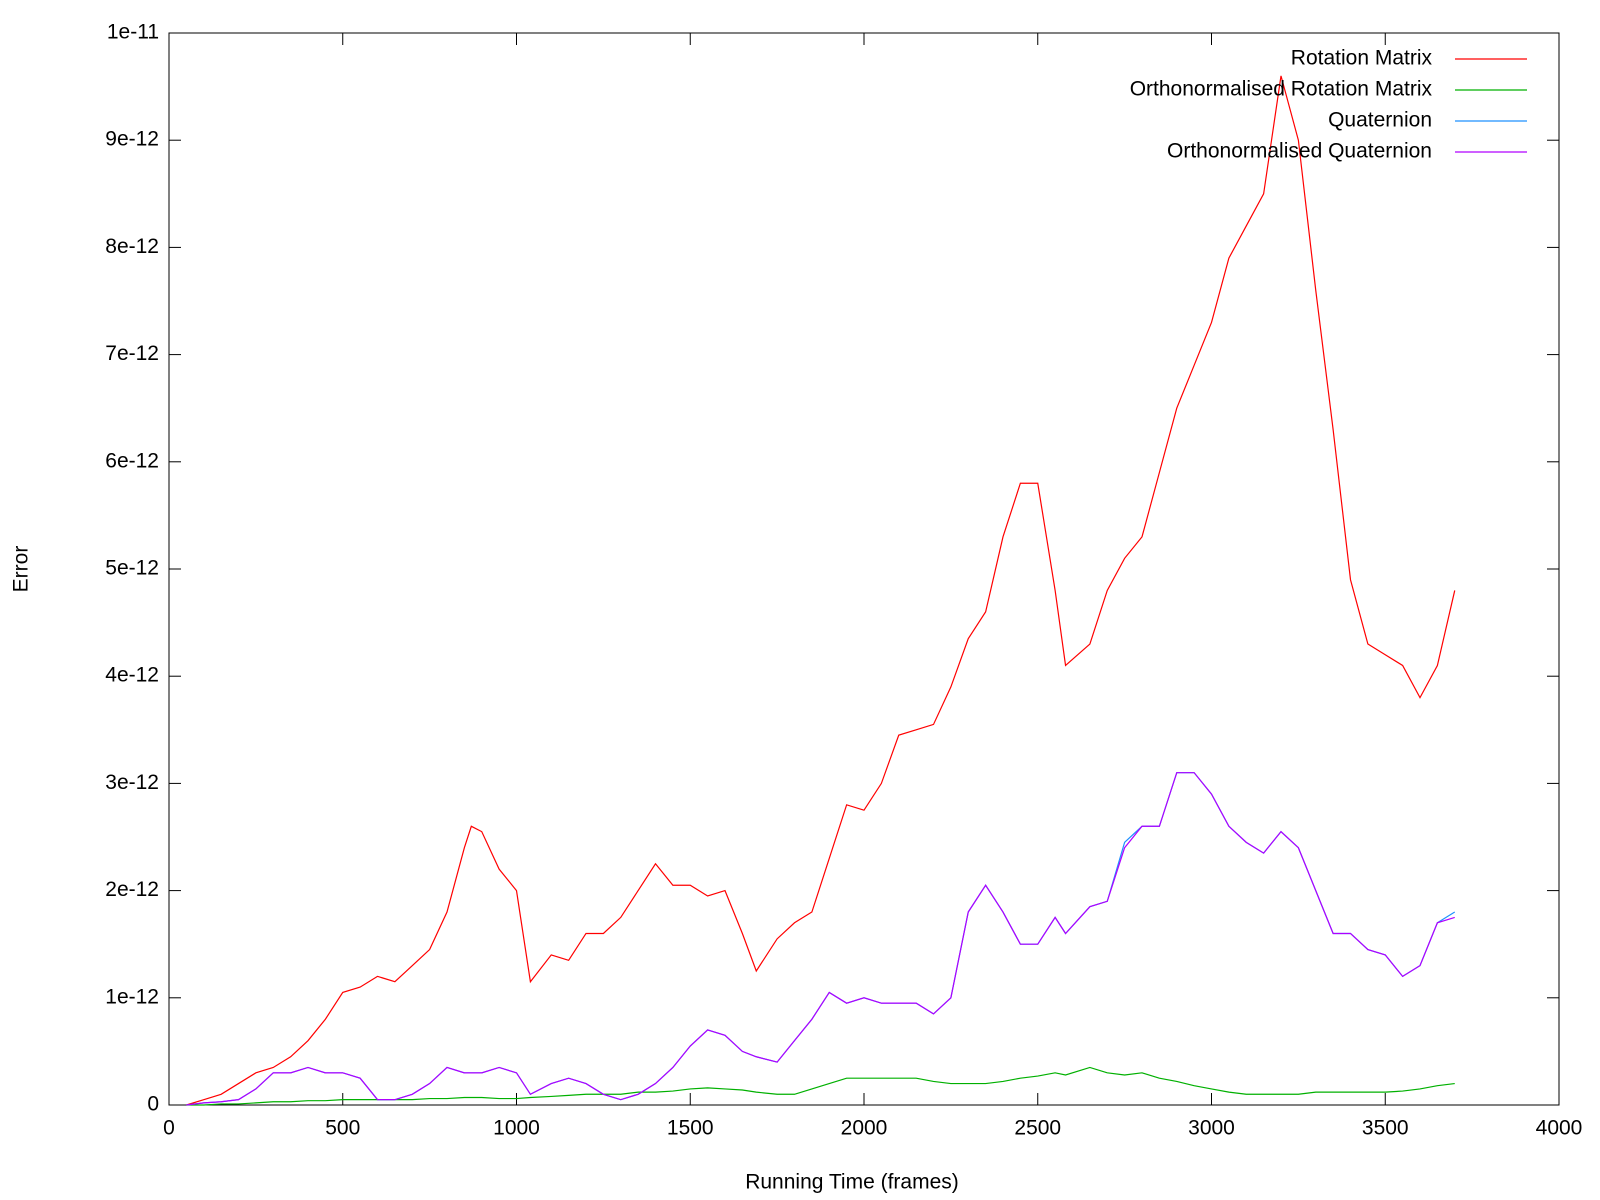 The height and width of the screenshot is (1200, 1600). I want to click on y-tick-label: 3e-12, so click(132, 782).